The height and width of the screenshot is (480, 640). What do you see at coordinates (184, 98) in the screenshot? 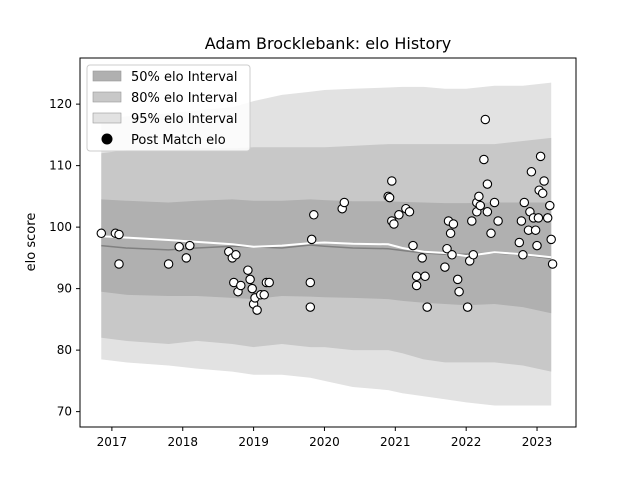
I see `legend-label: 80% elo Interval` at bounding box center [184, 98].